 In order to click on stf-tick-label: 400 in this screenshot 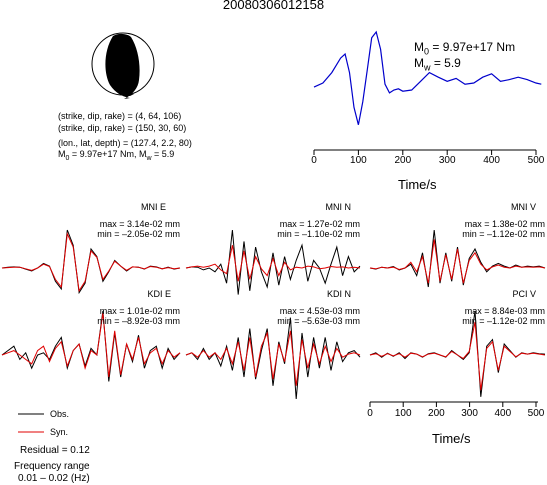, I will do `click(491, 160)`.